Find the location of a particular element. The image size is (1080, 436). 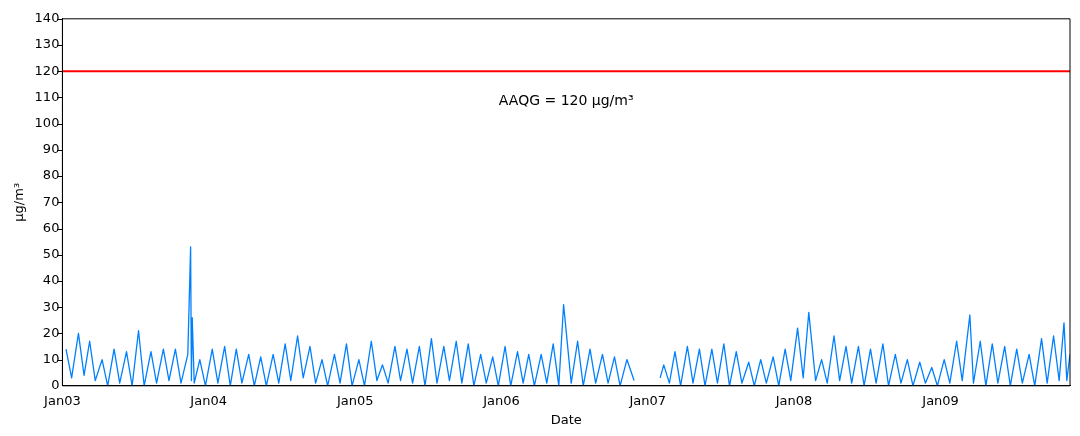

y-tick-label: 80 is located at coordinates (51, 175).